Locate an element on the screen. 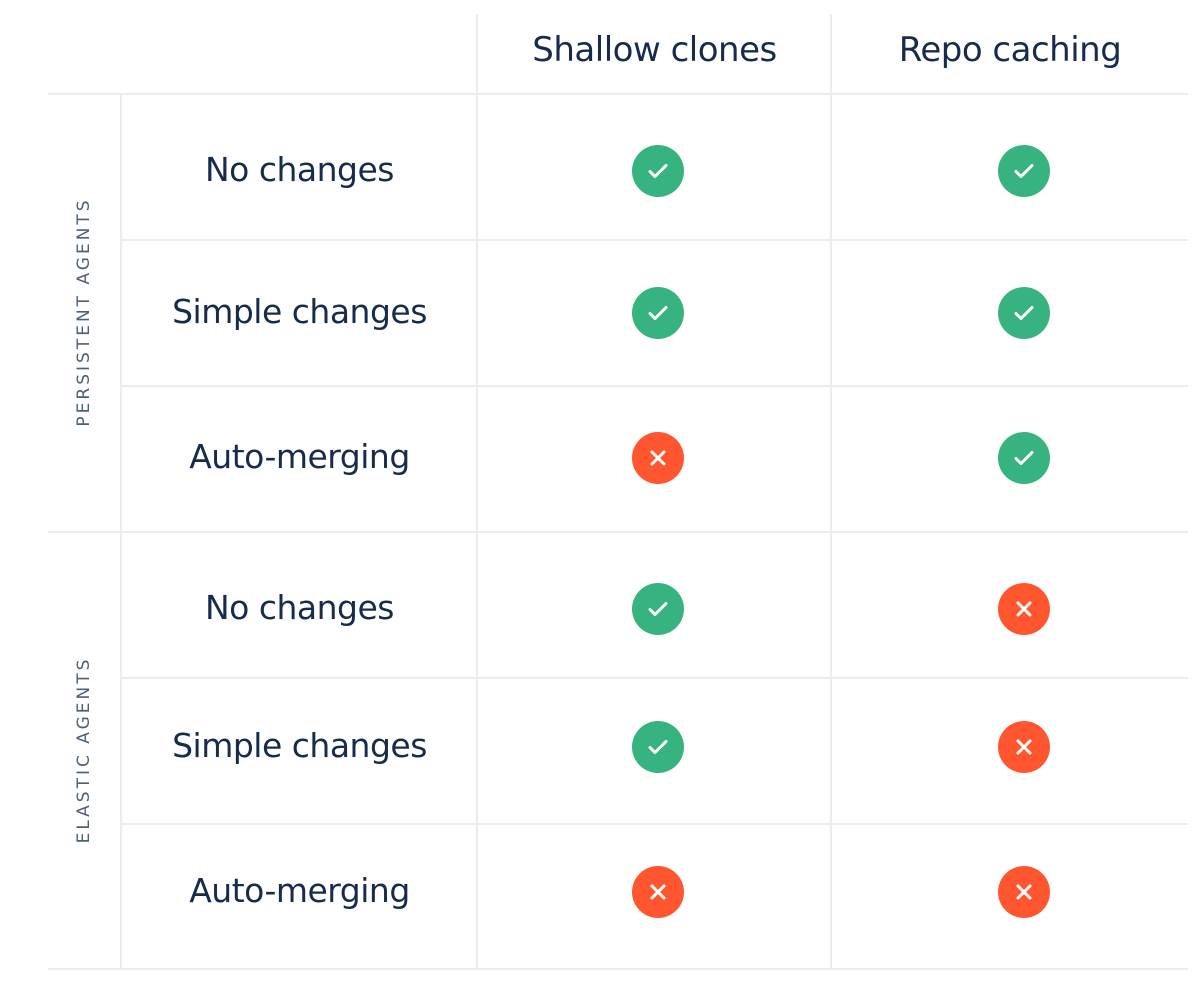  column-header-repo-caching: Repo caching is located at coordinates (1010, 50).